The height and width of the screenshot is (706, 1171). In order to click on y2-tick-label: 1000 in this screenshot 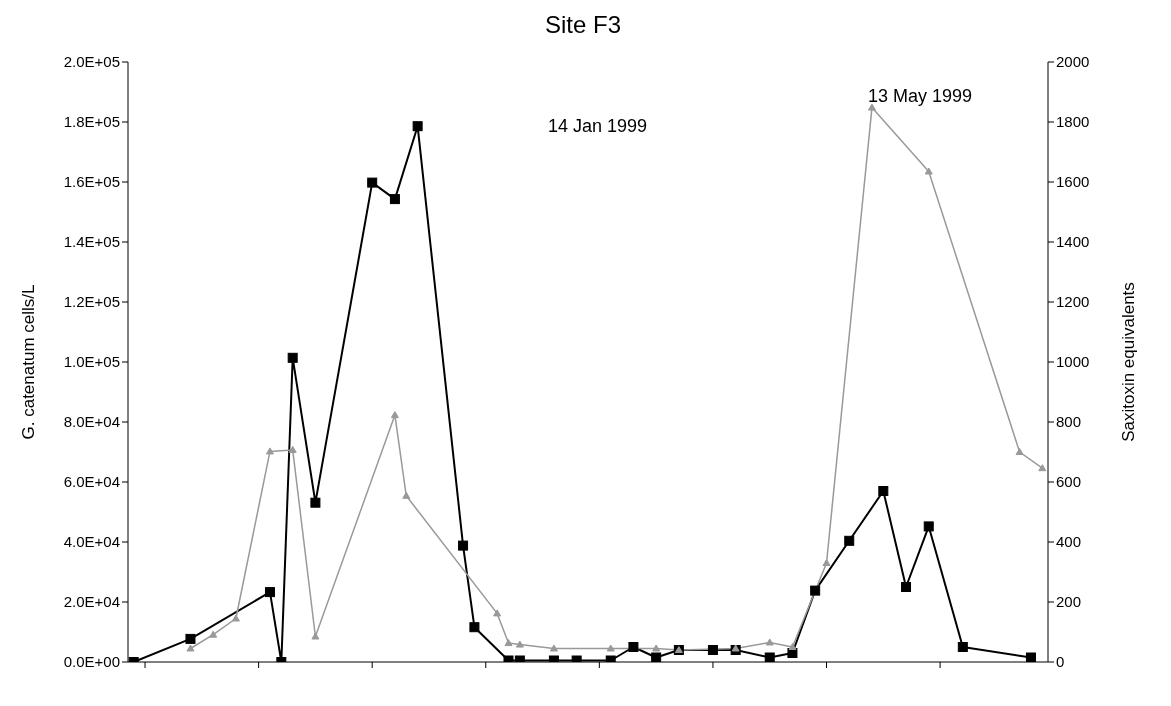, I will do `click(1073, 362)`.